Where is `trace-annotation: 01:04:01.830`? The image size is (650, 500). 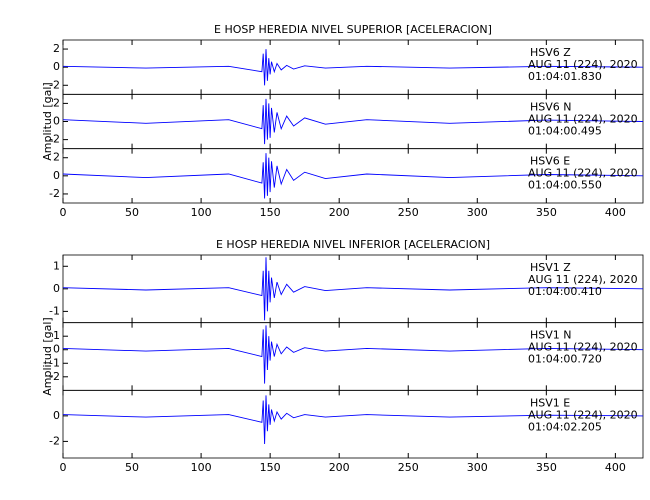
trace-annotation: 01:04:01.830 is located at coordinates (565, 76).